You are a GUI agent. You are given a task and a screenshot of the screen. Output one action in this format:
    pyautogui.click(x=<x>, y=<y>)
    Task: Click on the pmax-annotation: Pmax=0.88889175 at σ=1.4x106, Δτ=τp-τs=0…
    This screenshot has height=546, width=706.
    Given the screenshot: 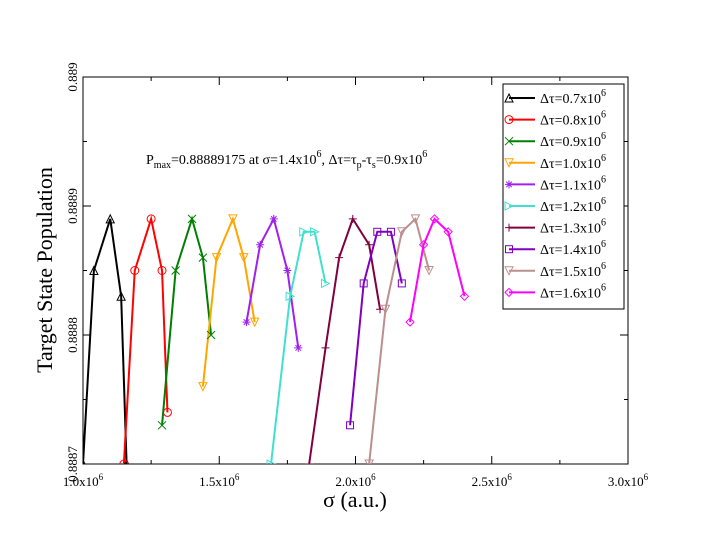 What is the action you would take?
    pyautogui.click(x=286, y=160)
    